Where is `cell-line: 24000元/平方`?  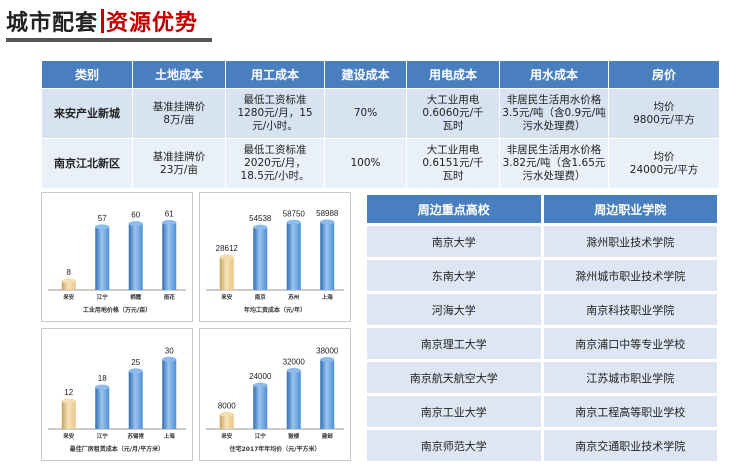 cell-line: 24000元/平方 is located at coordinates (664, 169).